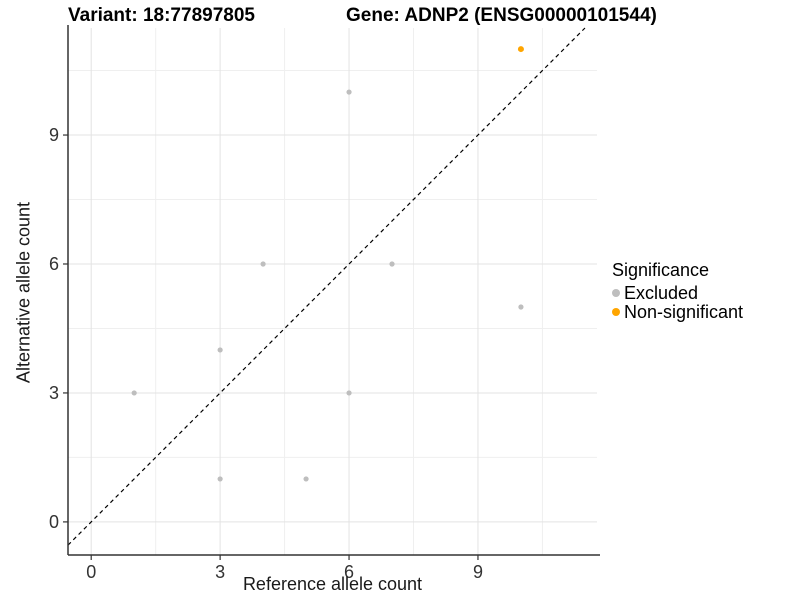  Describe the element at coordinates (332, 584) in the screenshot. I see `x-axis-title: Reference allele count` at that location.